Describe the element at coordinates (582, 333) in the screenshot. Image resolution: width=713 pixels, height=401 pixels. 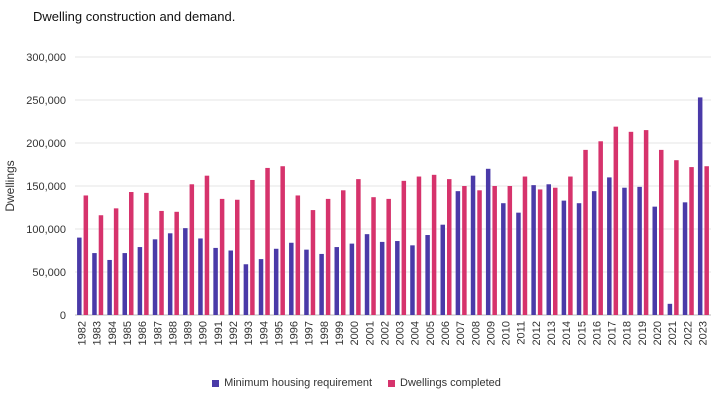
I see `x-tick-label: 2015` at that location.